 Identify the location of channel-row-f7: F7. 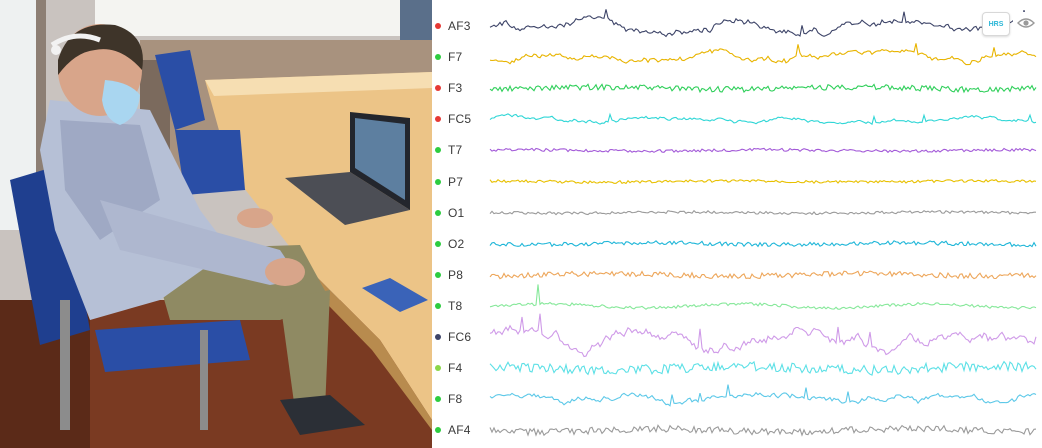
(462, 57).